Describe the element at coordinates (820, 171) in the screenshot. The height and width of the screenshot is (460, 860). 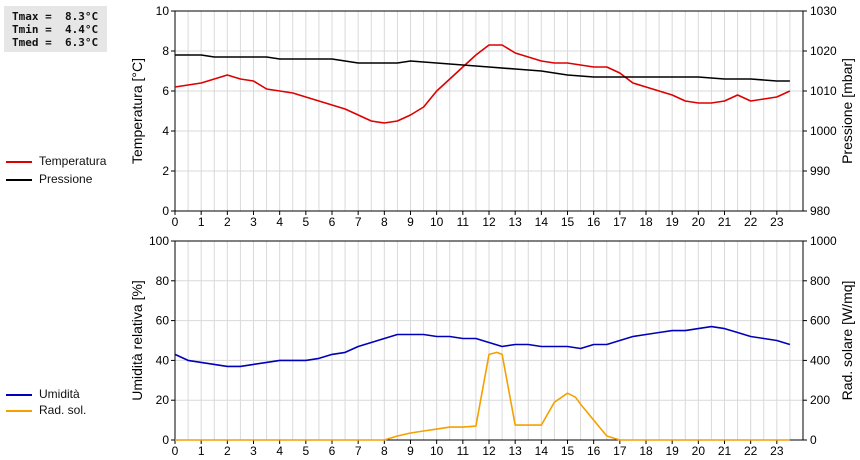
I see `y2-tick-label: 990` at that location.